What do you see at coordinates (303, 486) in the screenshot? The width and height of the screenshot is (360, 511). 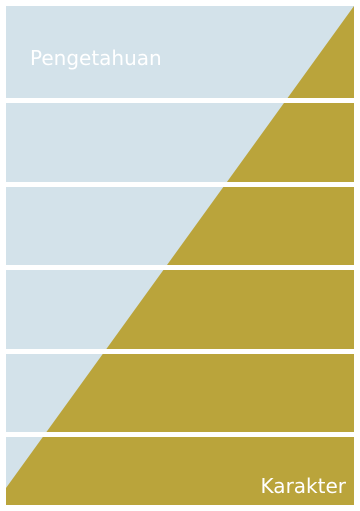 I see `label-karakter: Karakter` at bounding box center [303, 486].